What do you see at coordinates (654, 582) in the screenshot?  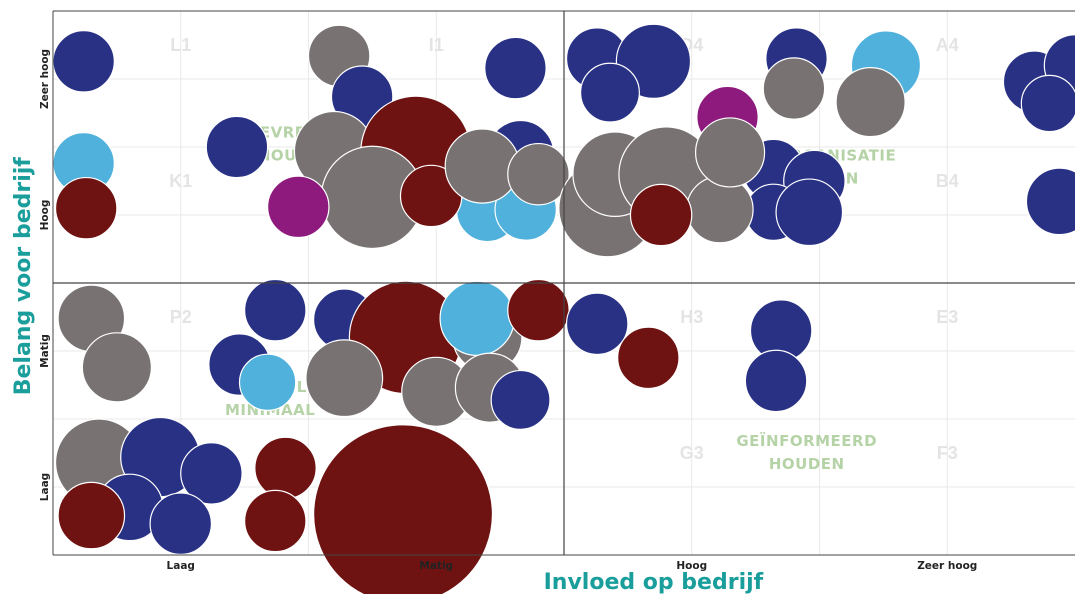 I see `x-axis-title: Invloed op bedrijf` at bounding box center [654, 582].